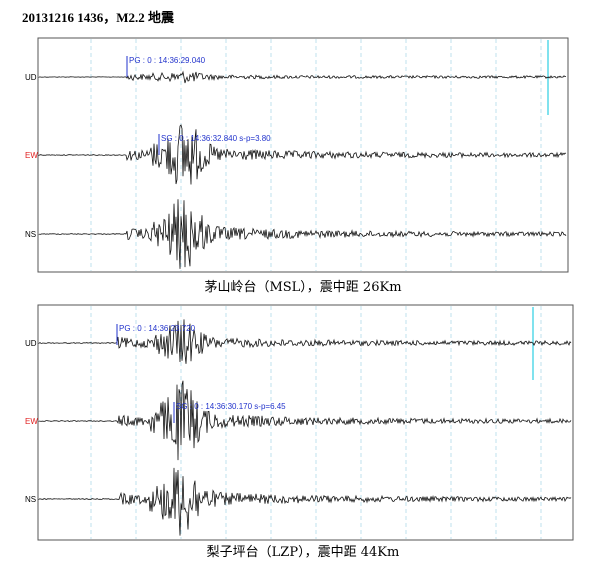 The width and height of the screenshot is (606, 579). Describe the element at coordinates (231, 406) in the screenshot. I see `pick-label: SG : 0 : 14:36:30.170 s-p=6.45` at that location.